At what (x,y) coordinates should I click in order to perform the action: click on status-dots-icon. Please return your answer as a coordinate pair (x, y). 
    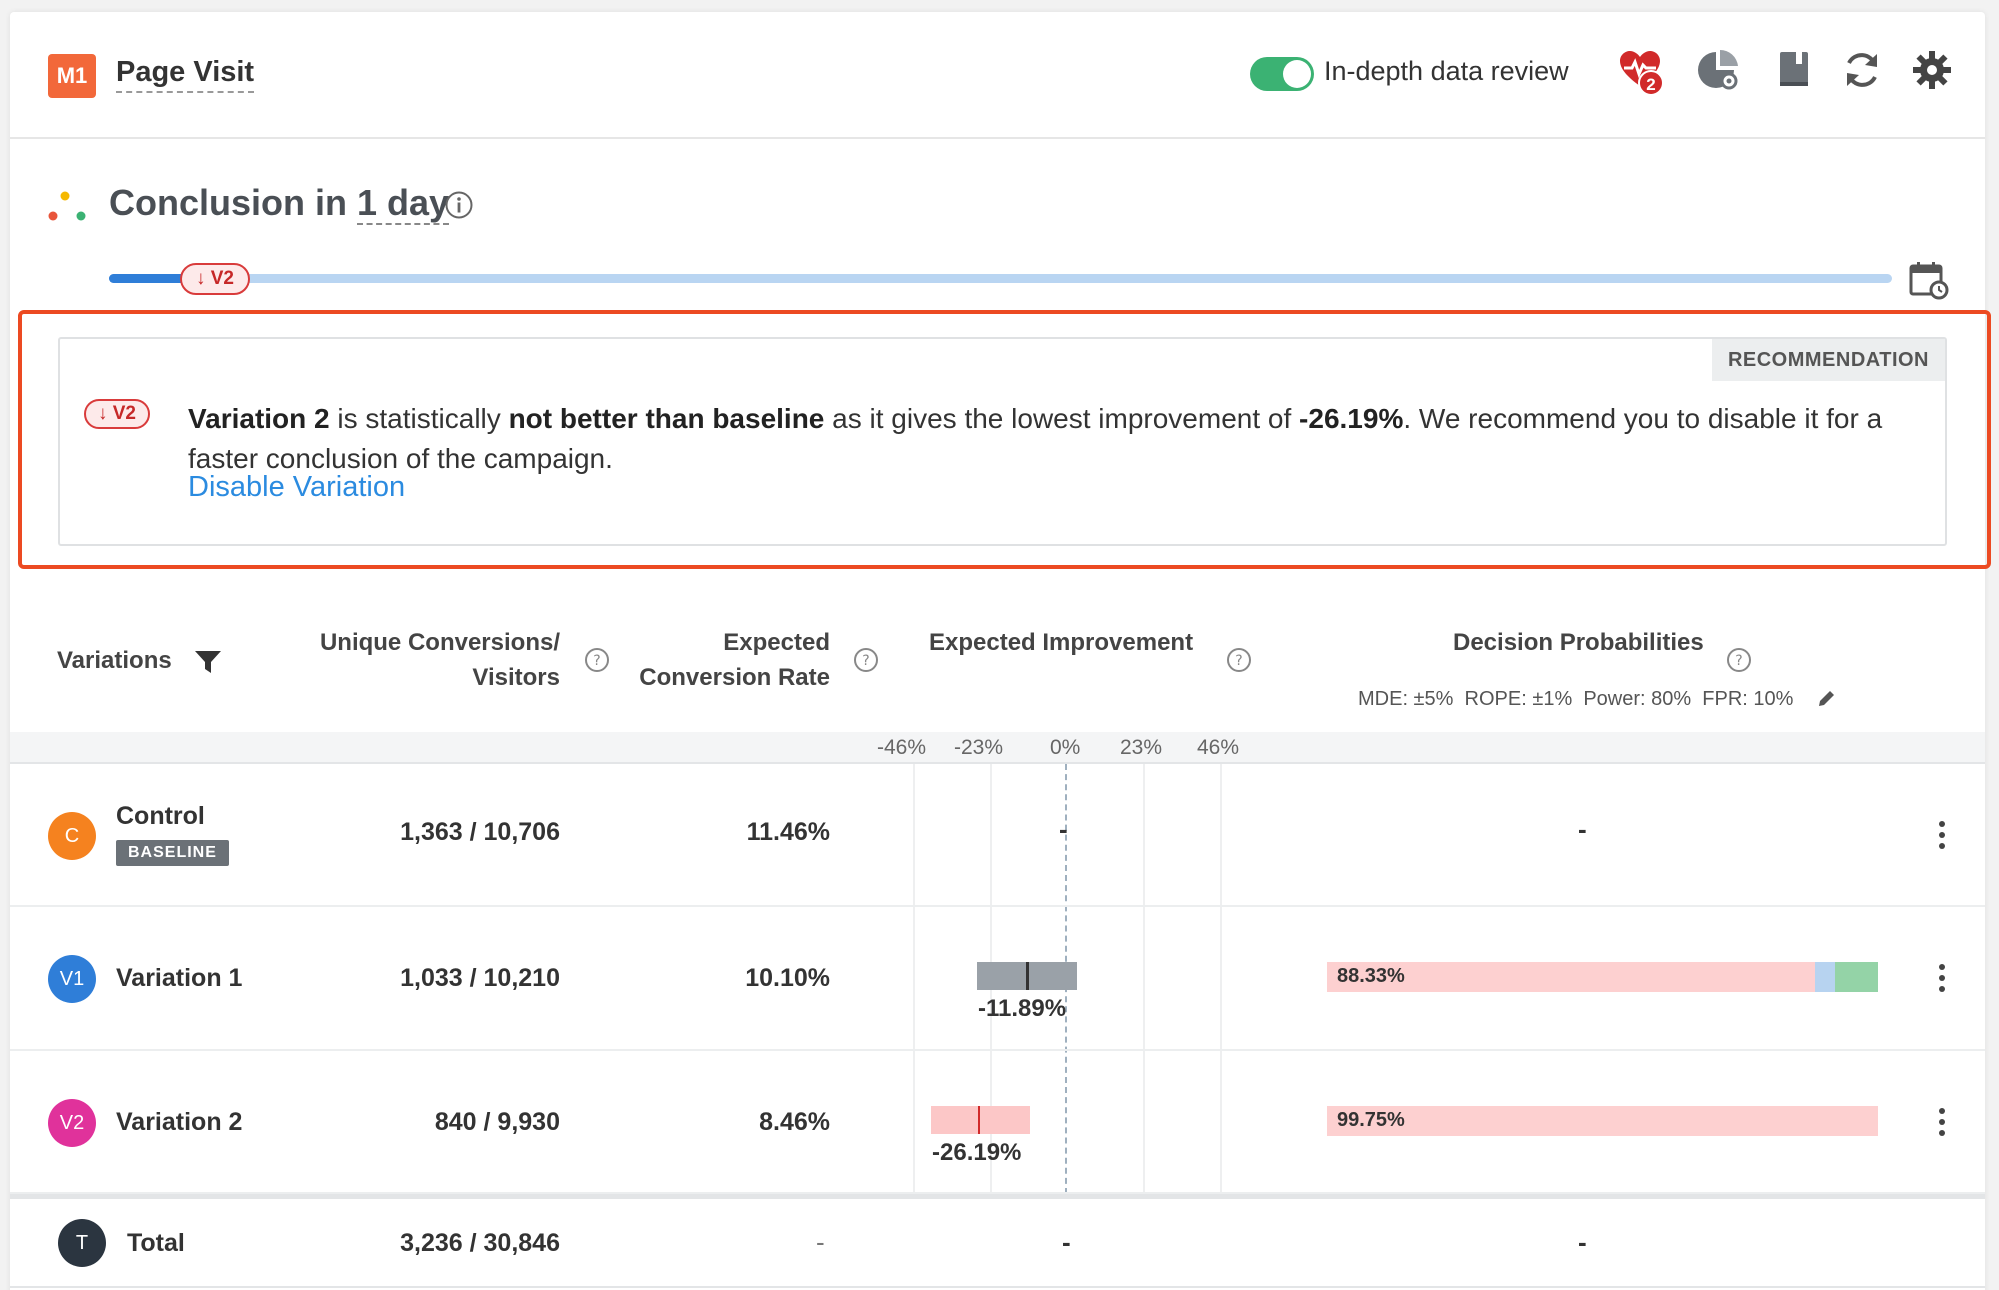
    Looking at the image, I should click on (67, 206).